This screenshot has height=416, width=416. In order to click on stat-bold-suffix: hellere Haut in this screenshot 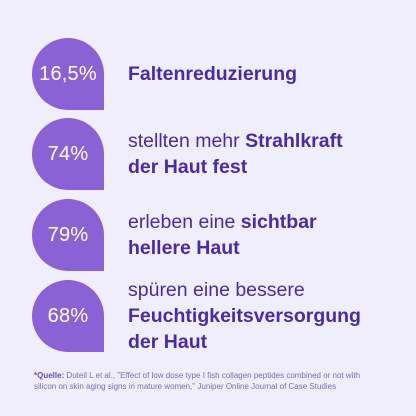, I will do `click(184, 248)`.